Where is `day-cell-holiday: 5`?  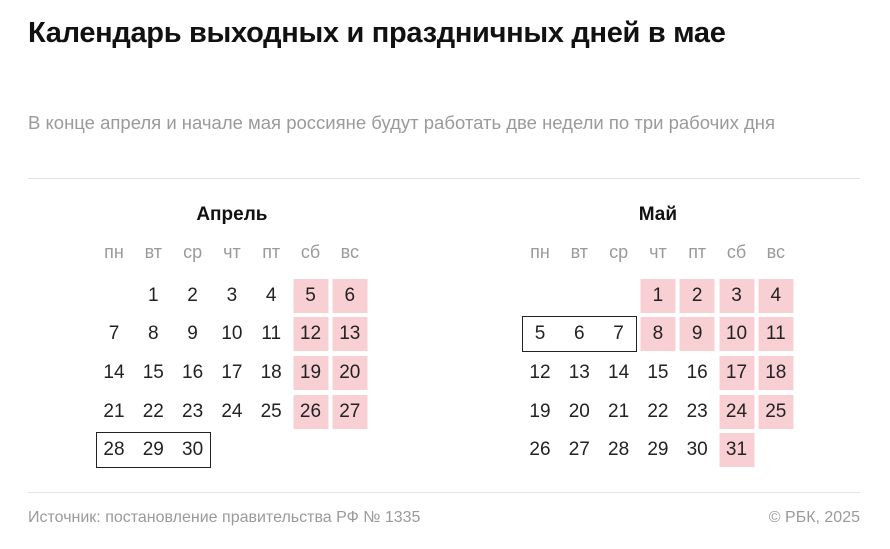 day-cell-holiday: 5 is located at coordinates (310, 296).